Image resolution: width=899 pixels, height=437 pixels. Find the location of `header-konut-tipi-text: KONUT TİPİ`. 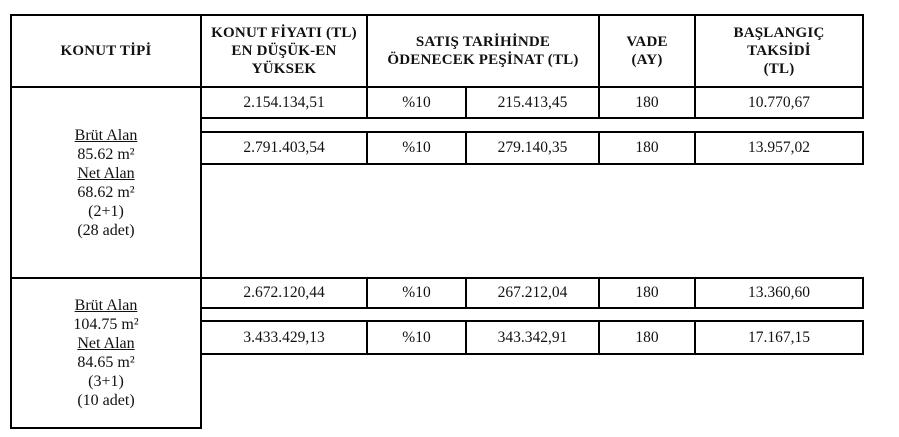

header-konut-tipi-text: KONUT TİPİ is located at coordinates (105, 51).